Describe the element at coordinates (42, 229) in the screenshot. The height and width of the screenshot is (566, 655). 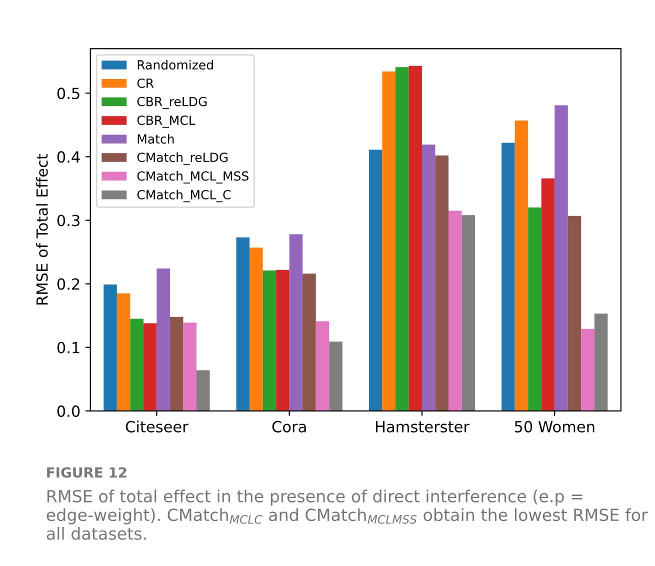
I see `y-axis-title: RMSE of Total Effect` at that location.